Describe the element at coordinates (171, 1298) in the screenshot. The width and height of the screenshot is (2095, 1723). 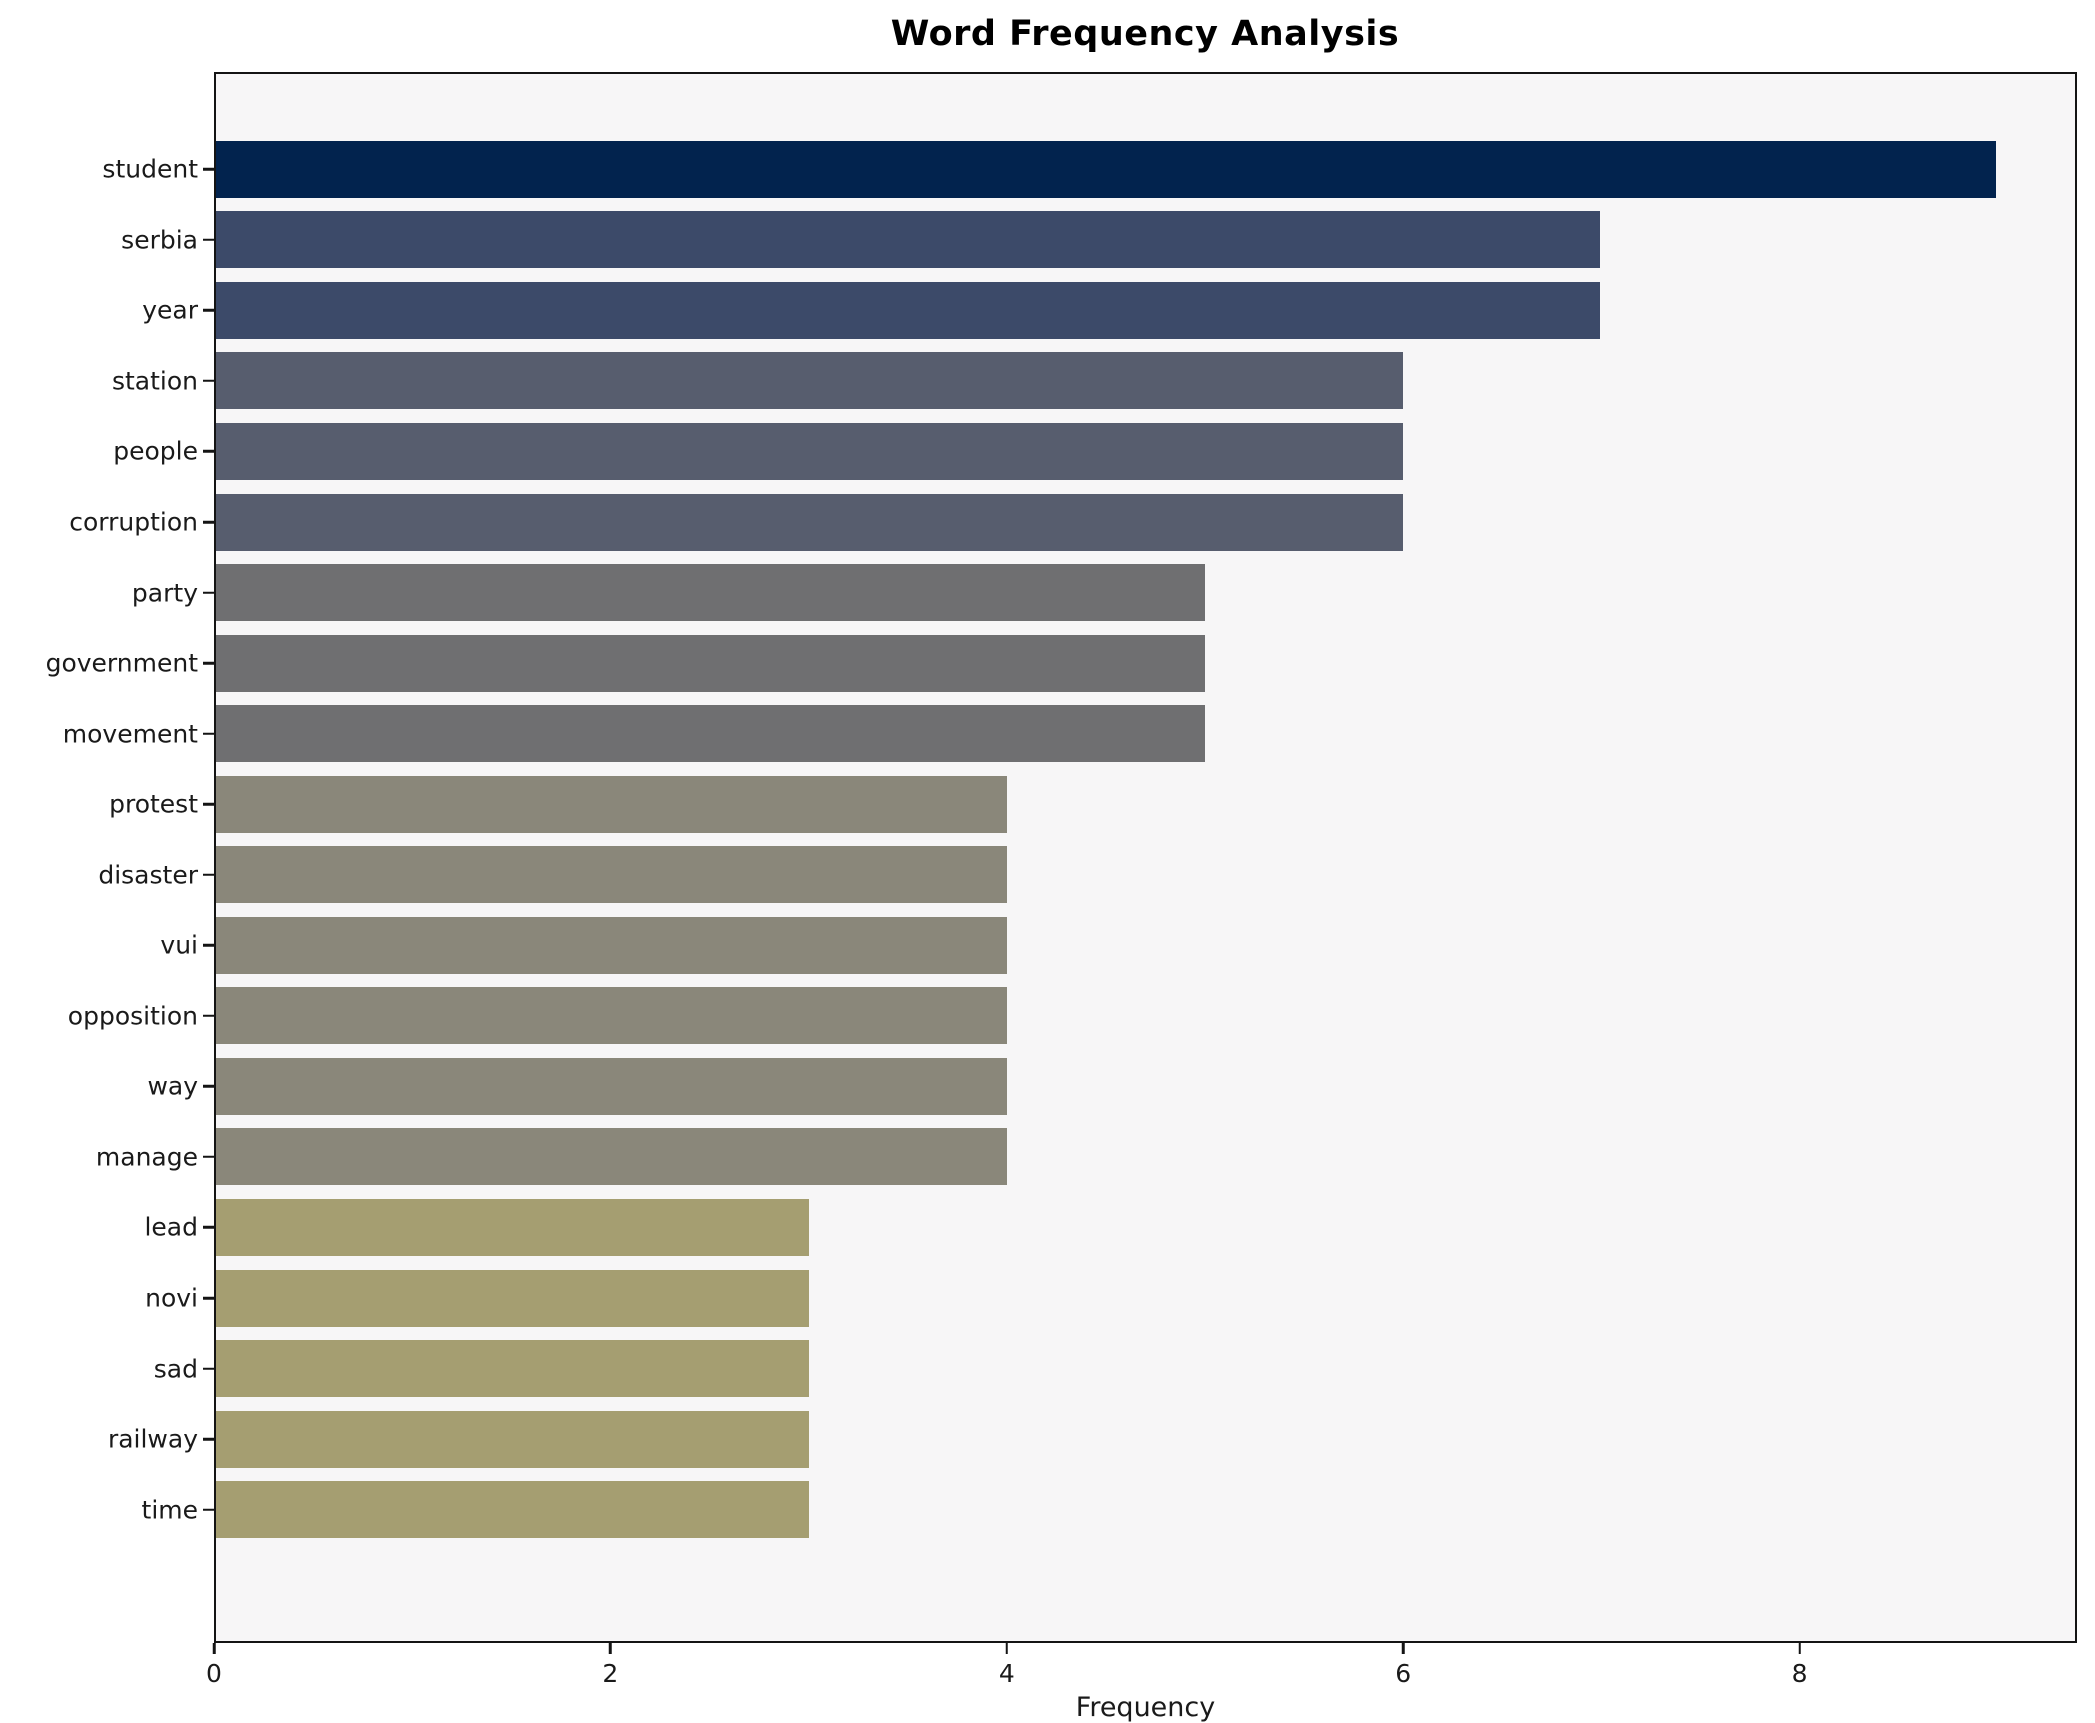
I see `y-axis-label: novi` at that location.